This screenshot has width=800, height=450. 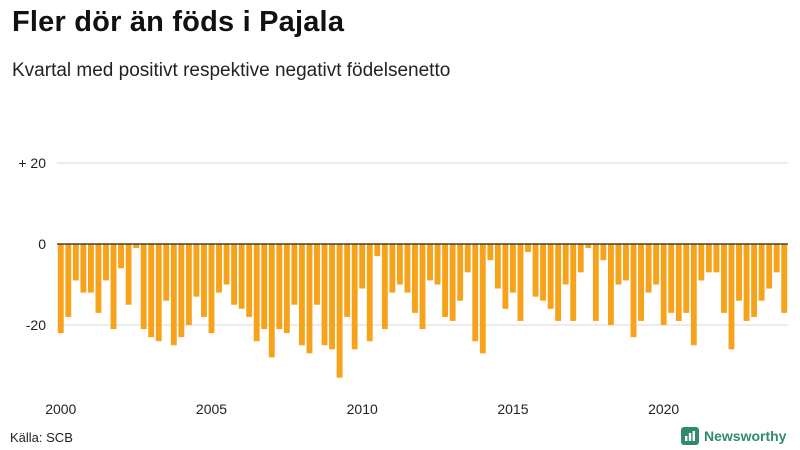 What do you see at coordinates (211, 409) in the screenshot?
I see `x-tick-label: 2005` at bounding box center [211, 409].